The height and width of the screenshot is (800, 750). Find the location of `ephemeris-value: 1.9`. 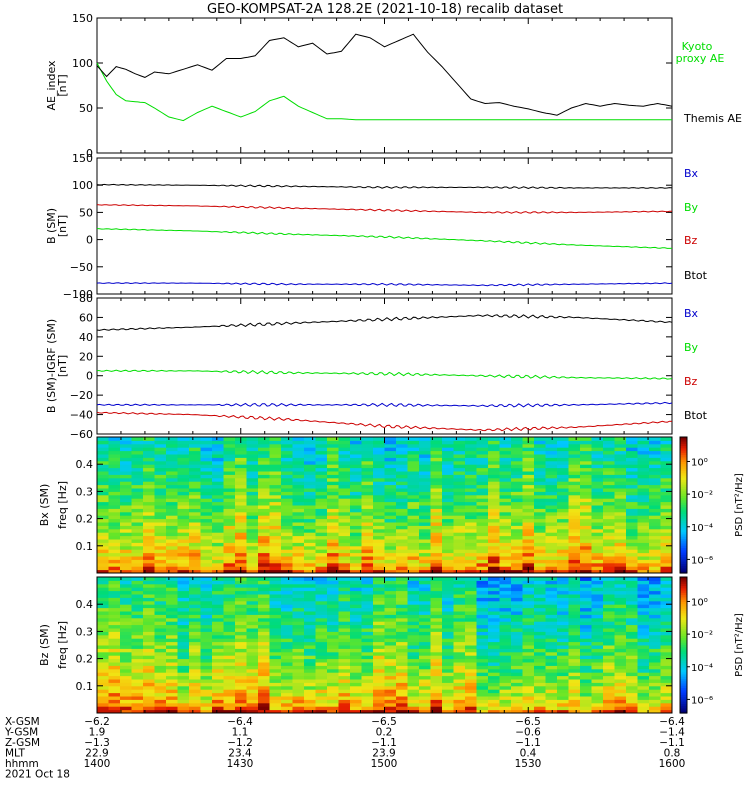

ephemeris-value: 1.9 is located at coordinates (97, 733).